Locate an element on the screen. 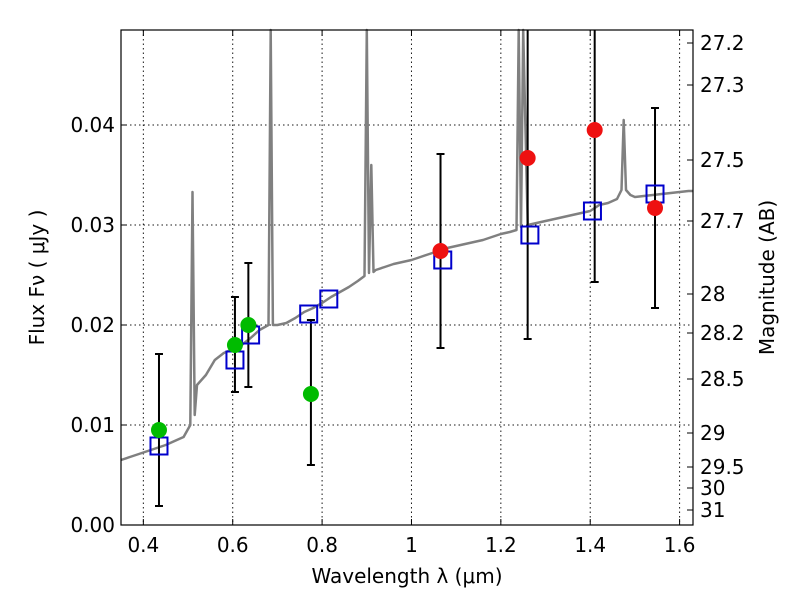 This screenshot has width=800, height=600. x-tick-label: 0.6 is located at coordinates (233, 545).